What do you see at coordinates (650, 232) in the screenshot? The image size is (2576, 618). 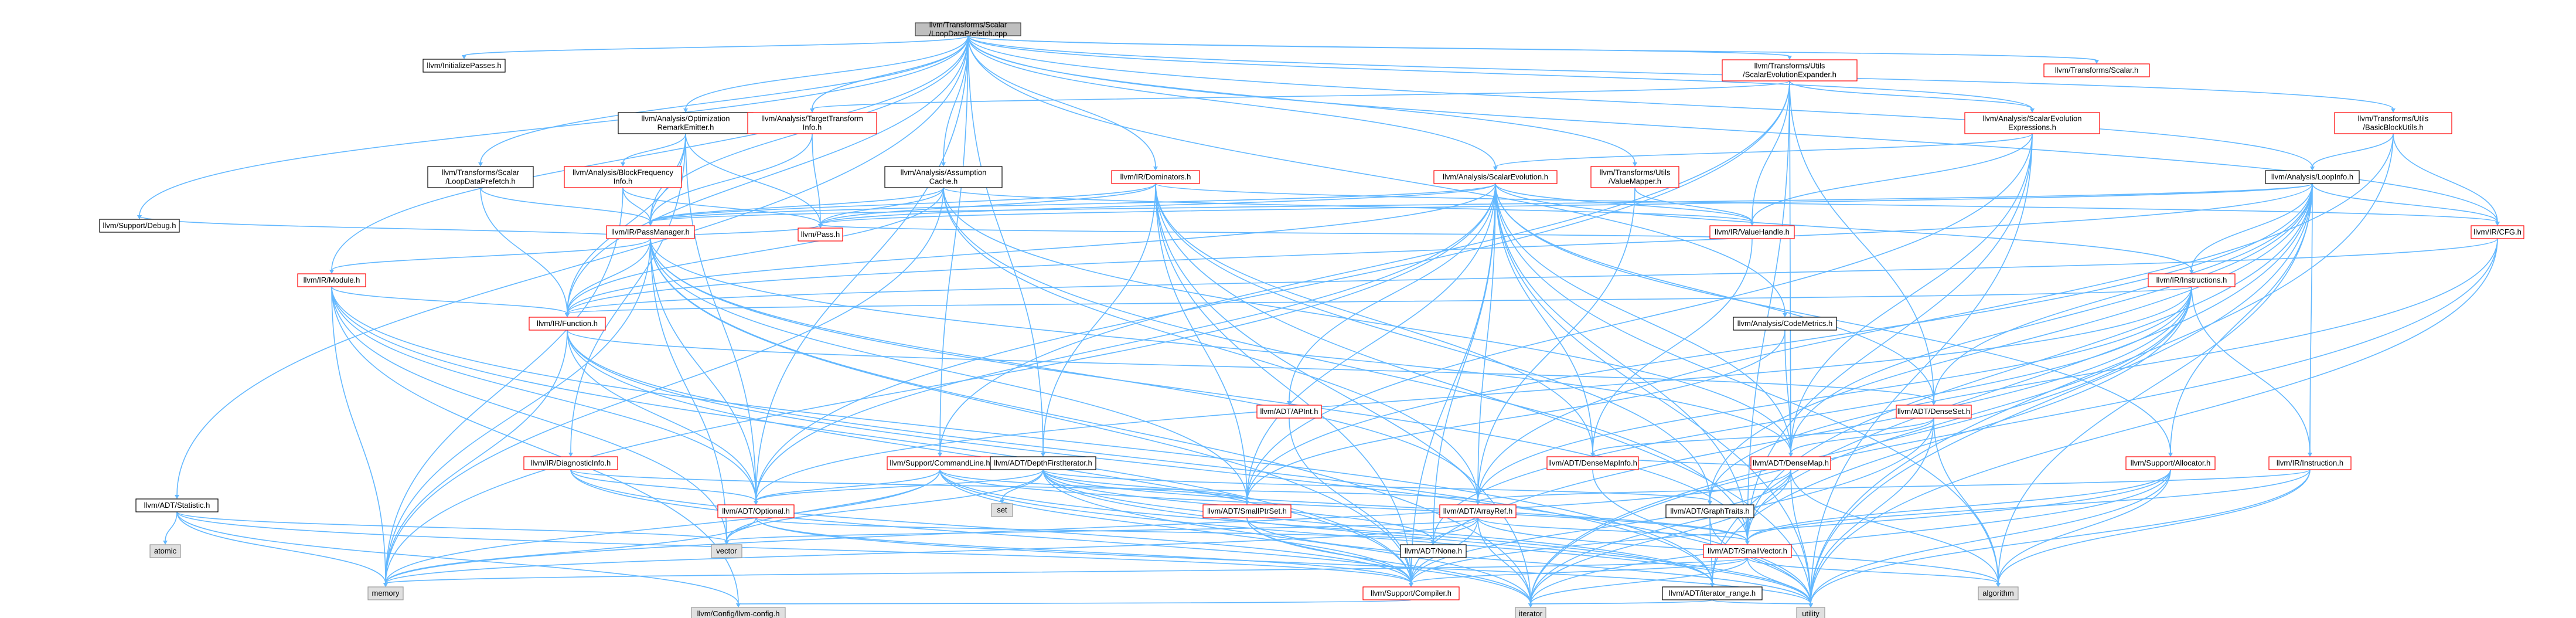 I see `node-passmanager: llvm/IR/PassManager.h` at bounding box center [650, 232].